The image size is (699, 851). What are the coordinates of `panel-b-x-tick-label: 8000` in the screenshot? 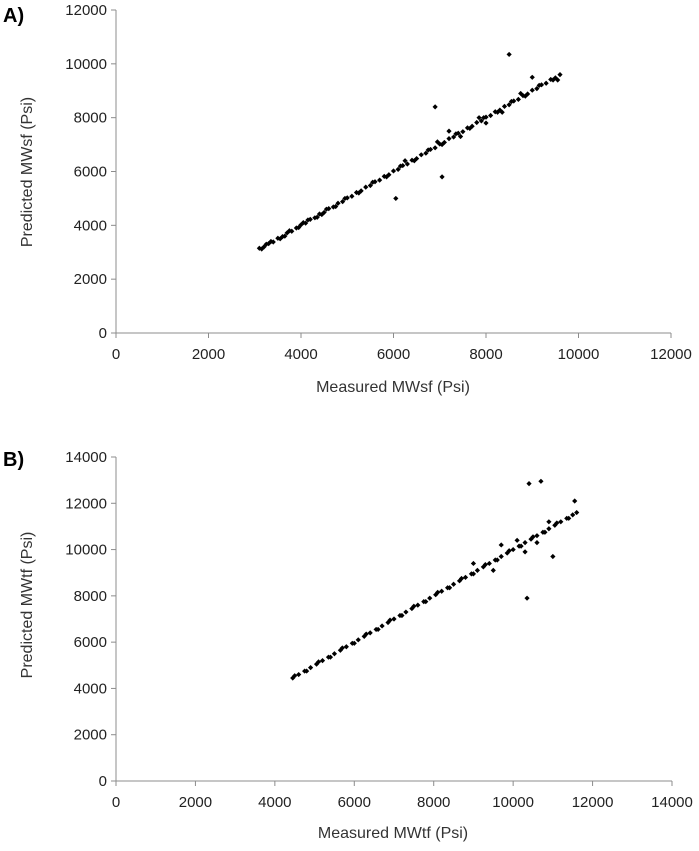 It's located at (433, 802).